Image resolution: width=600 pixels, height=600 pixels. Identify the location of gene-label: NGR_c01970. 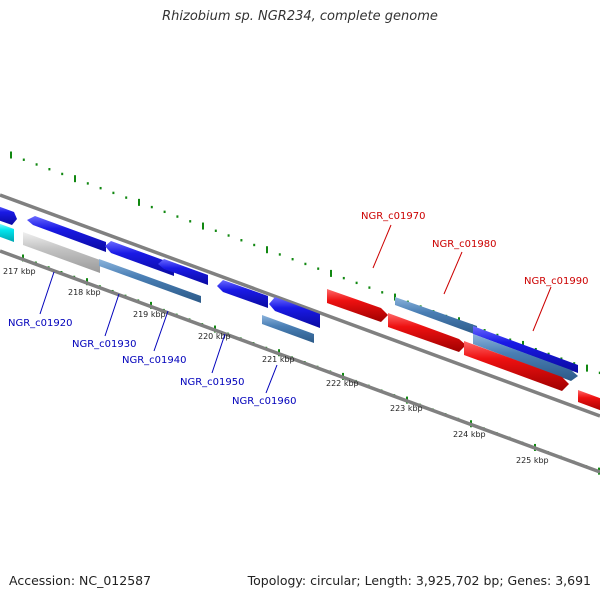
(393, 216).